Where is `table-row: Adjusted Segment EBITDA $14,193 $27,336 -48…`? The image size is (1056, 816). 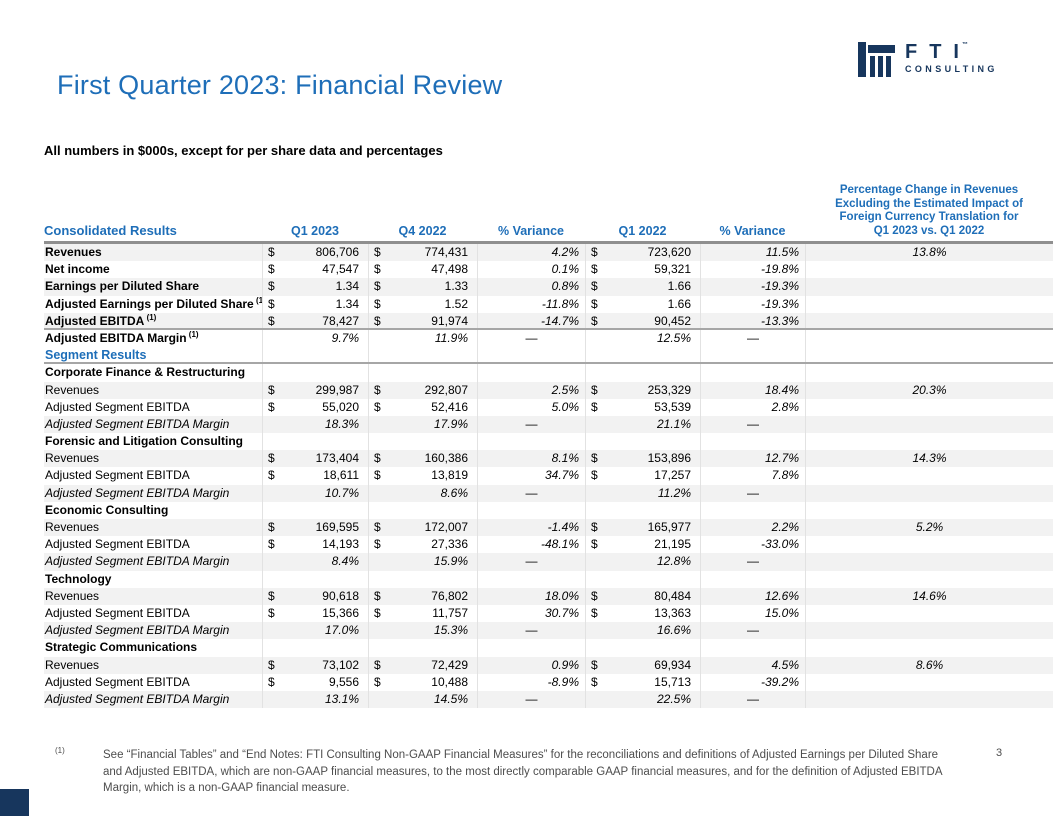 table-row: Adjusted Segment EBITDA $14,193 $27,336 -48… is located at coordinates (548, 545).